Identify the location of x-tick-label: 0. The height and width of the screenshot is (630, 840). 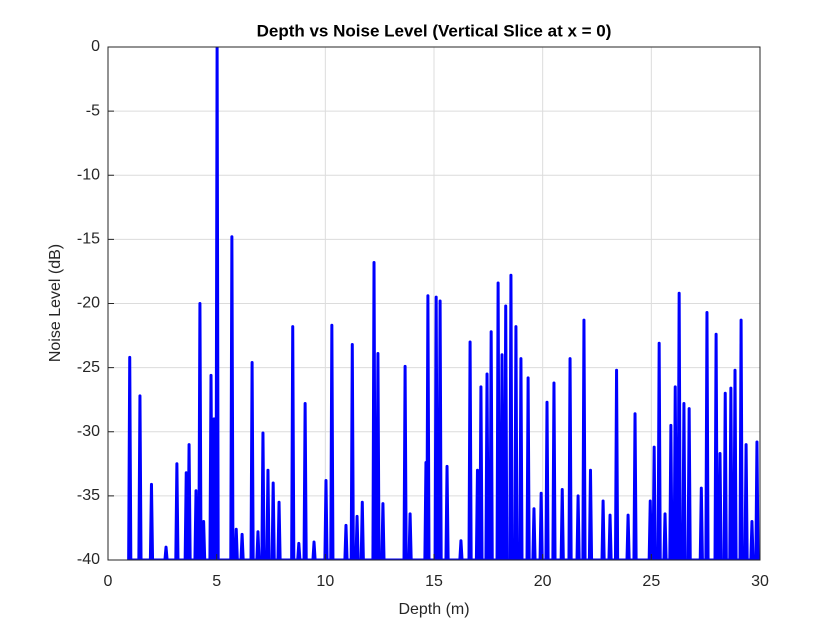
(108, 581).